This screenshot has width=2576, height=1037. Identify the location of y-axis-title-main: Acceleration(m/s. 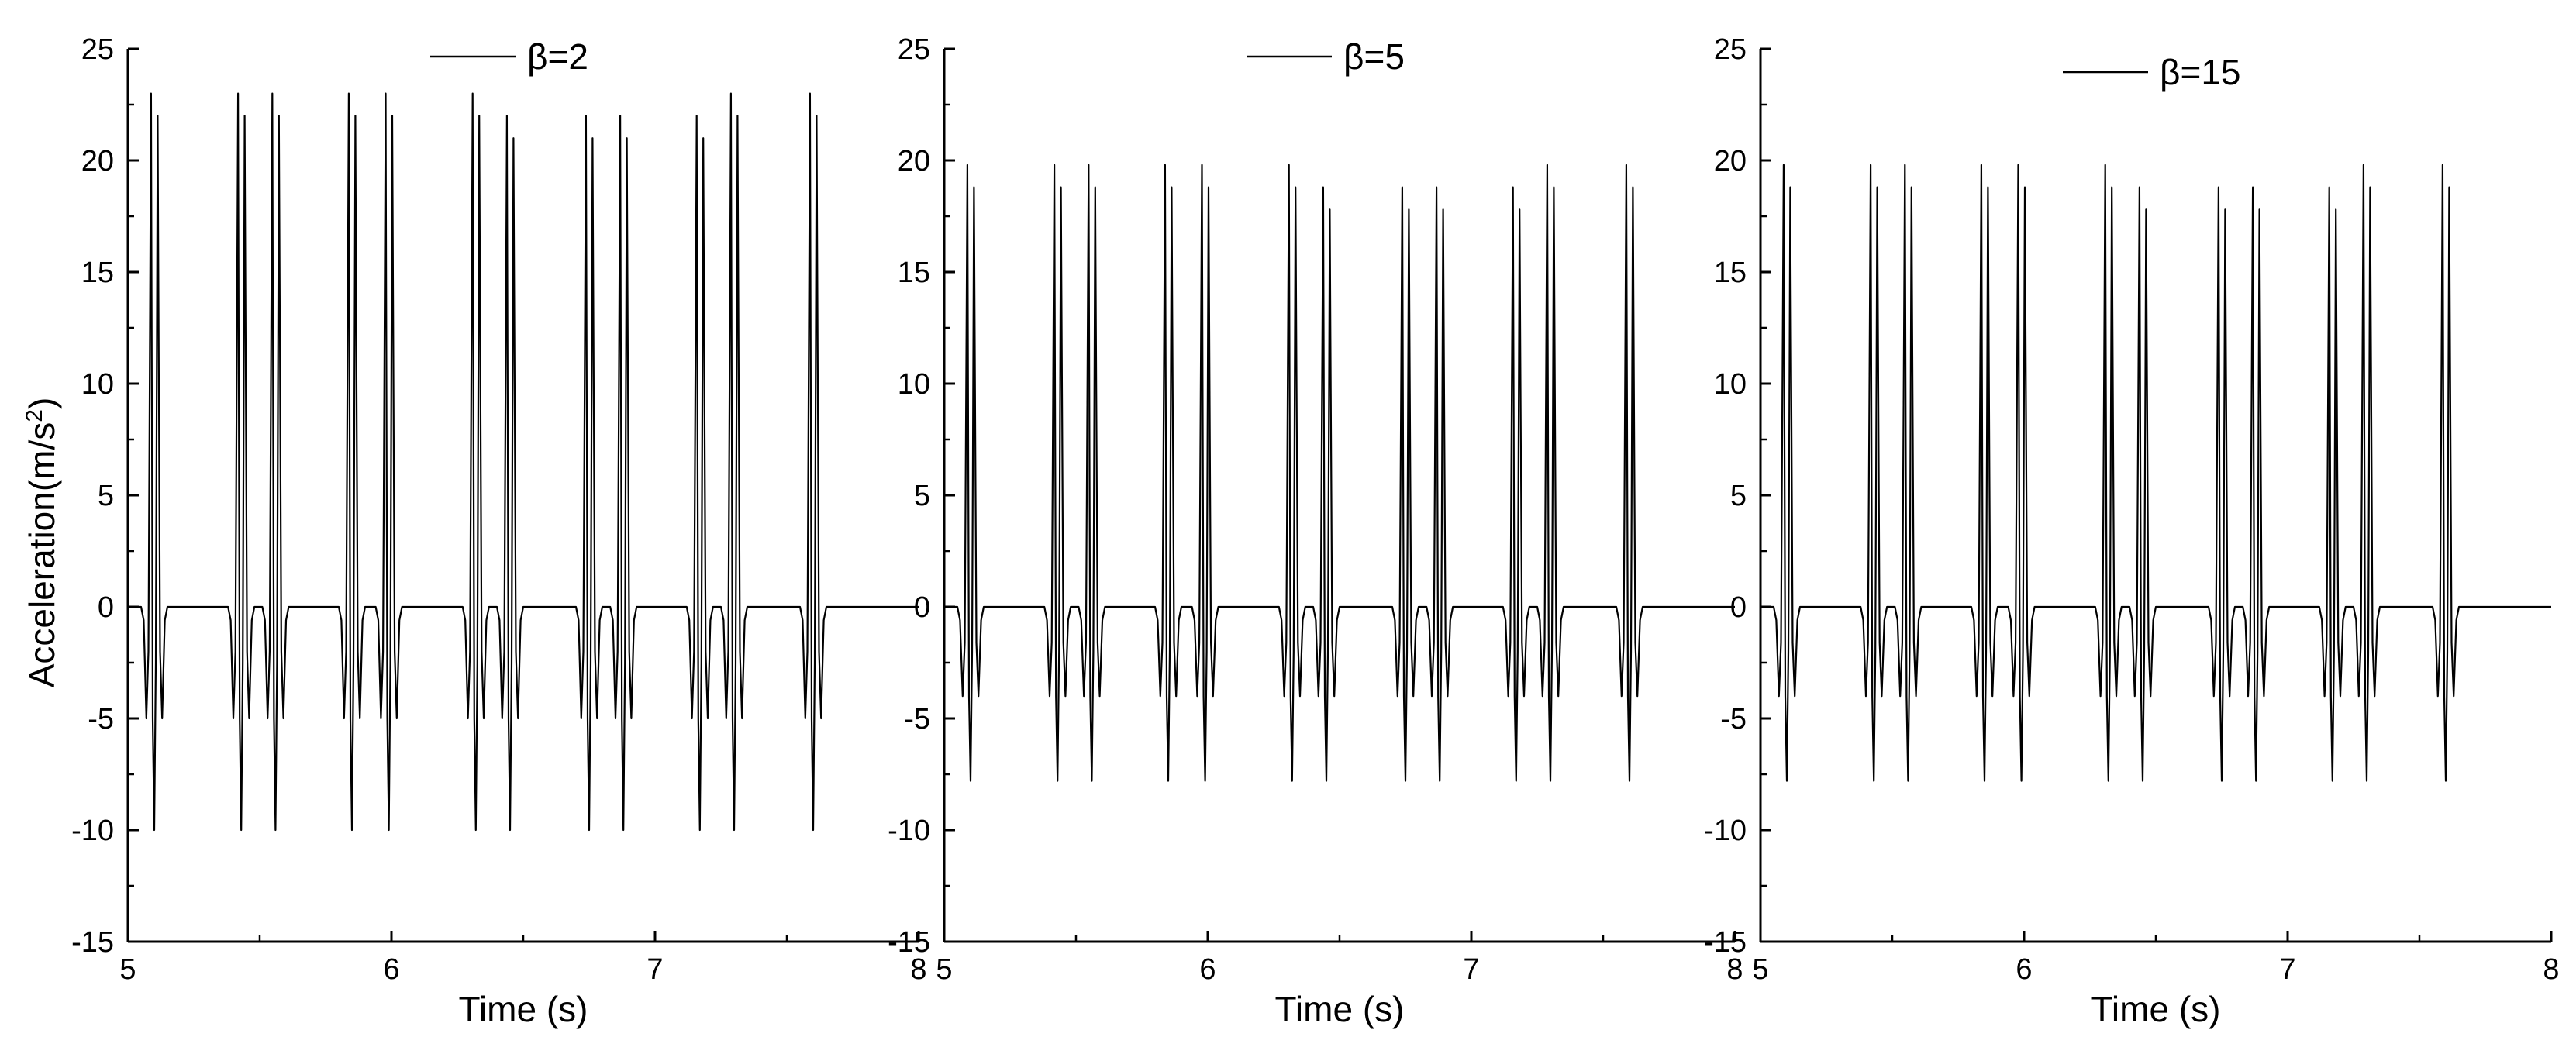
(42, 555).